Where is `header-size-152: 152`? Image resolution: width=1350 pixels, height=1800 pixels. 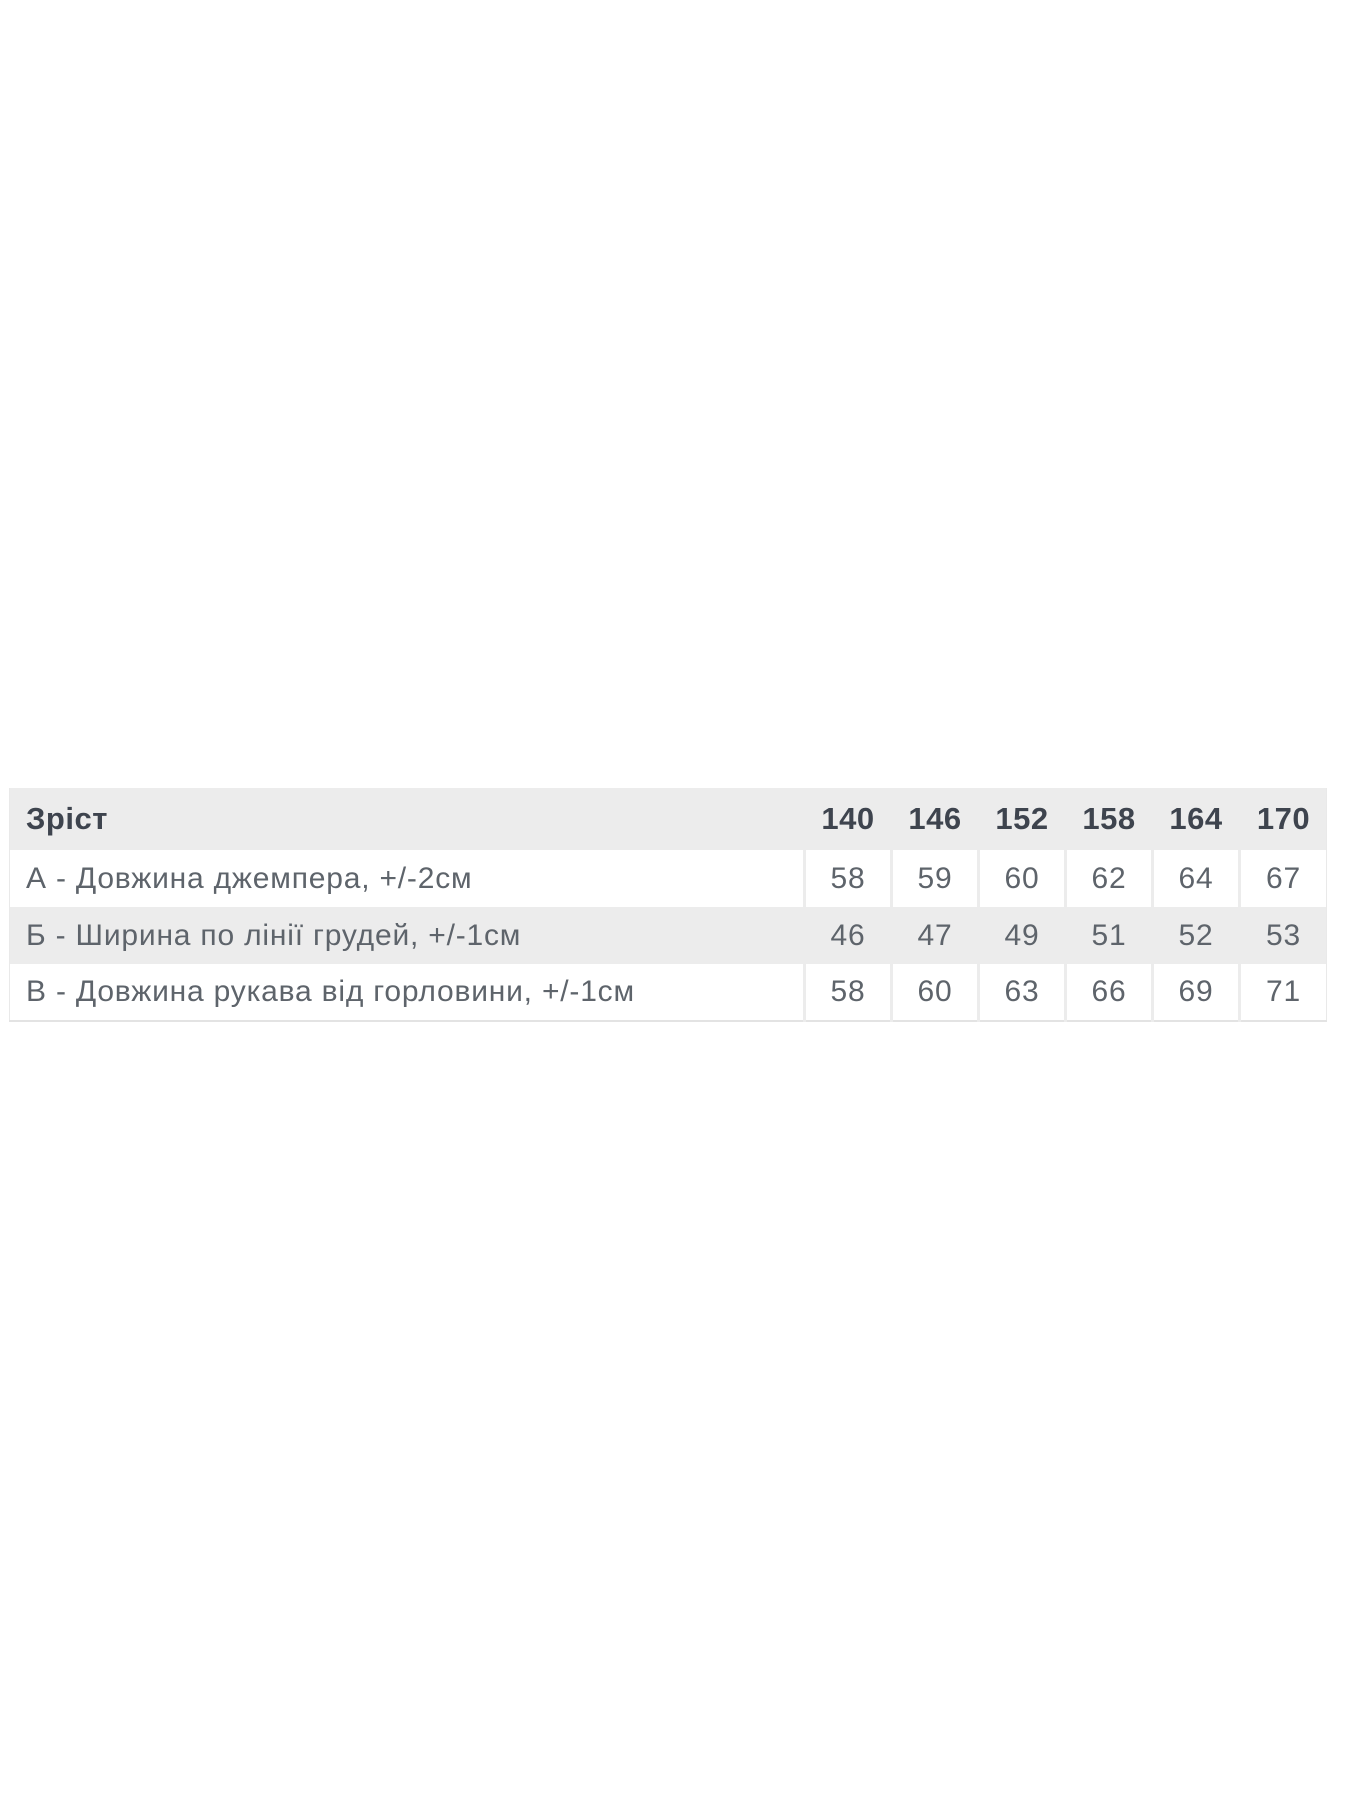 header-size-152: 152 is located at coordinates (1021, 819).